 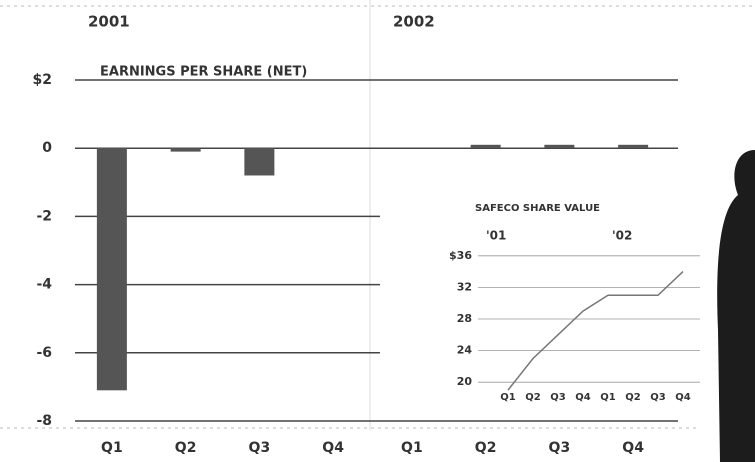 I want to click on person-silhouette, so click(x=736, y=306).